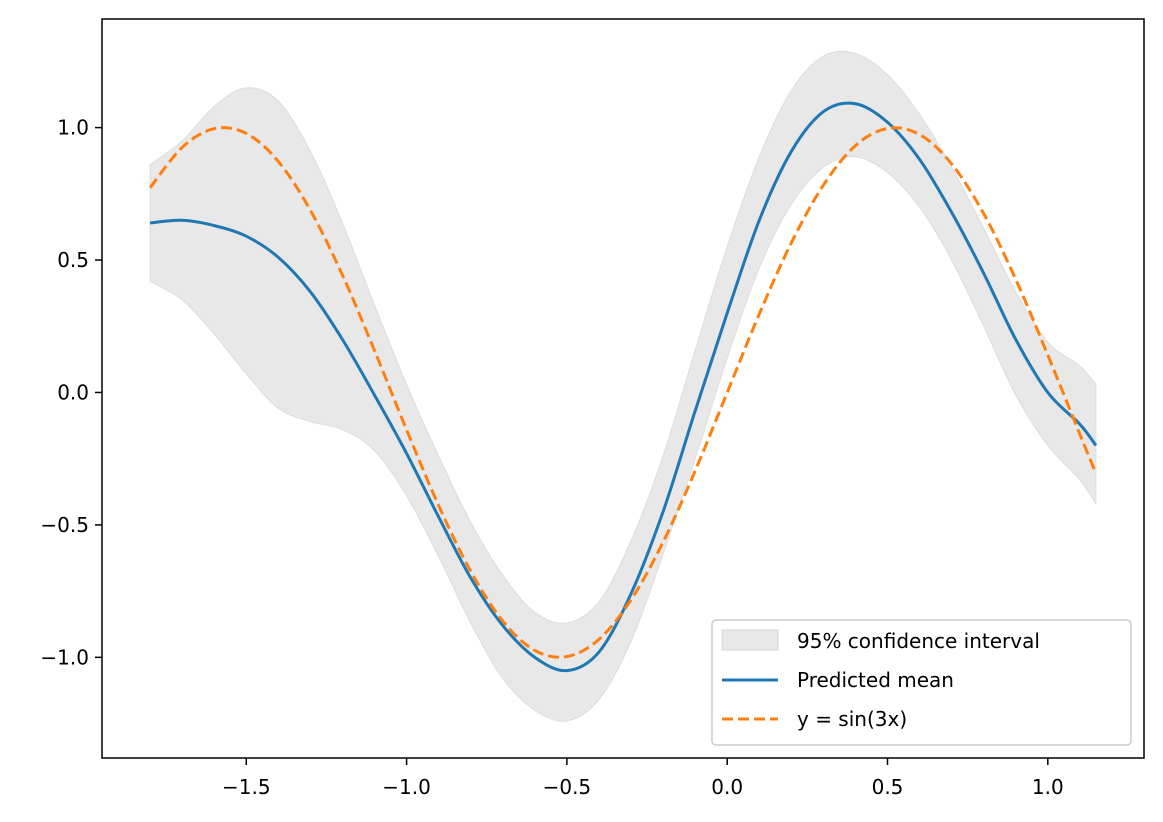  What do you see at coordinates (246, 787) in the screenshot?
I see `x-tick-label: −1.5` at bounding box center [246, 787].